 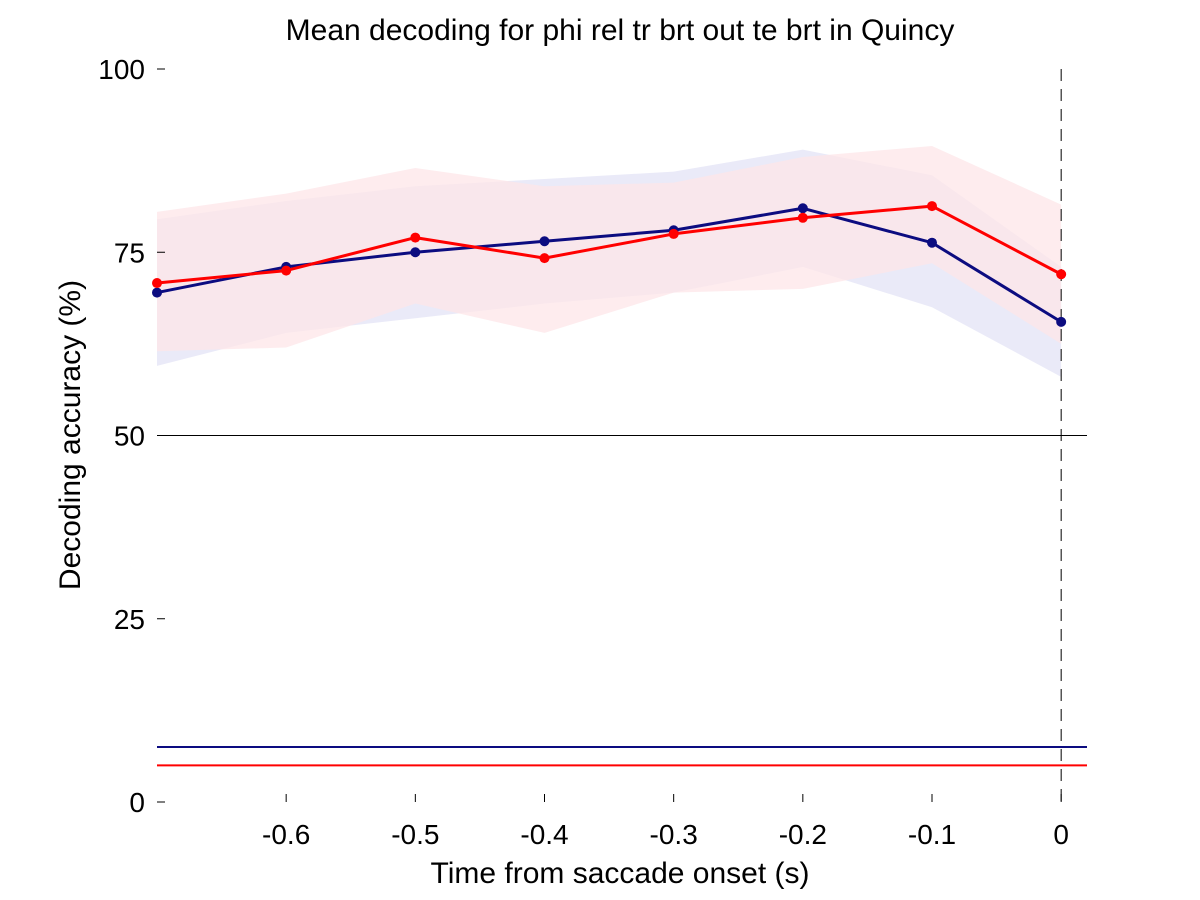 I want to click on x-tick-label: -0.6, so click(x=286, y=834).